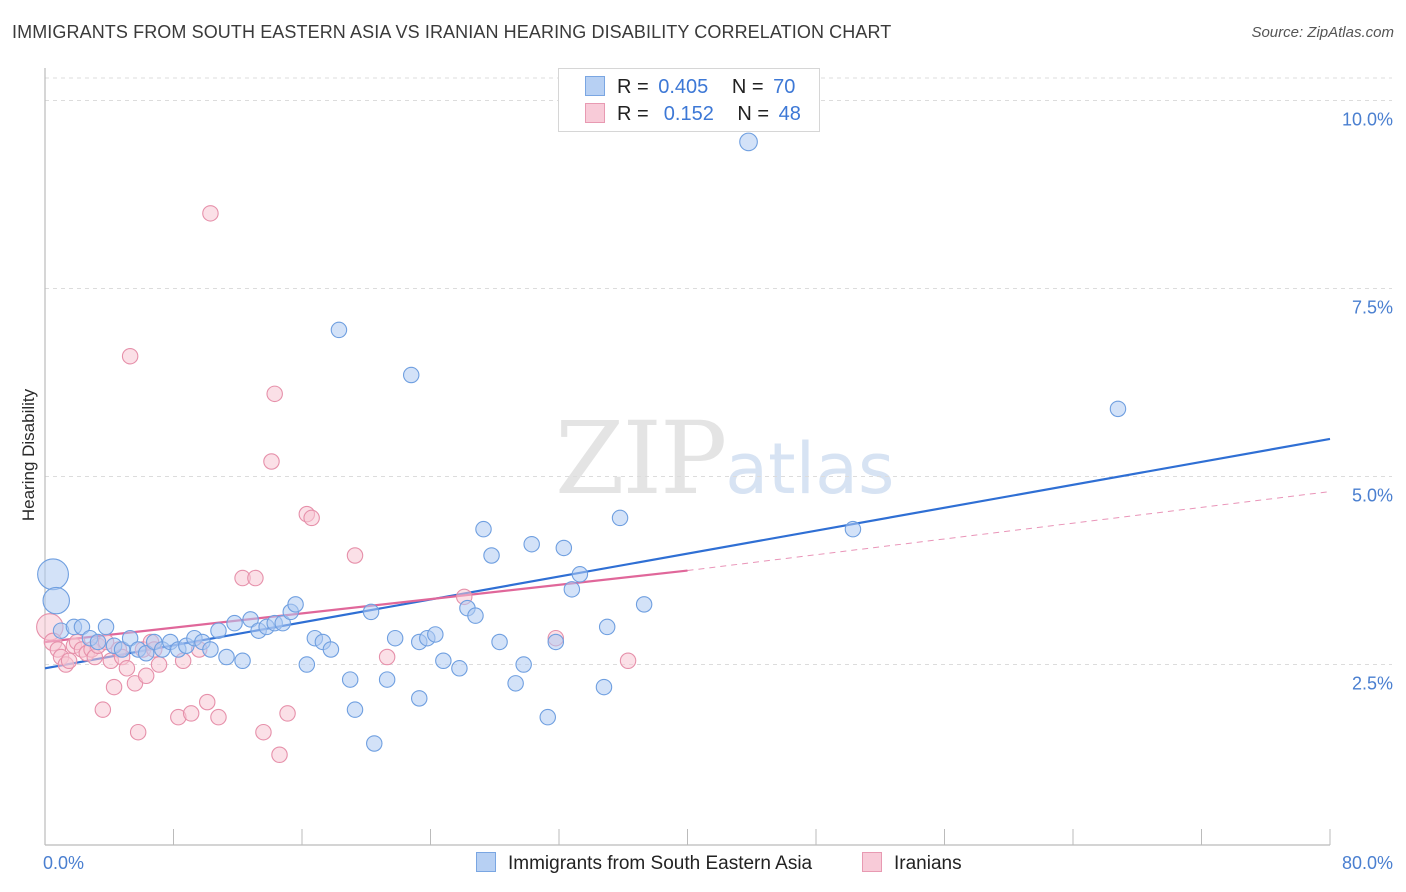 The image size is (1406, 892). I want to click on legend-row-pink: R = 0.152 N = 48, so click(693, 115).